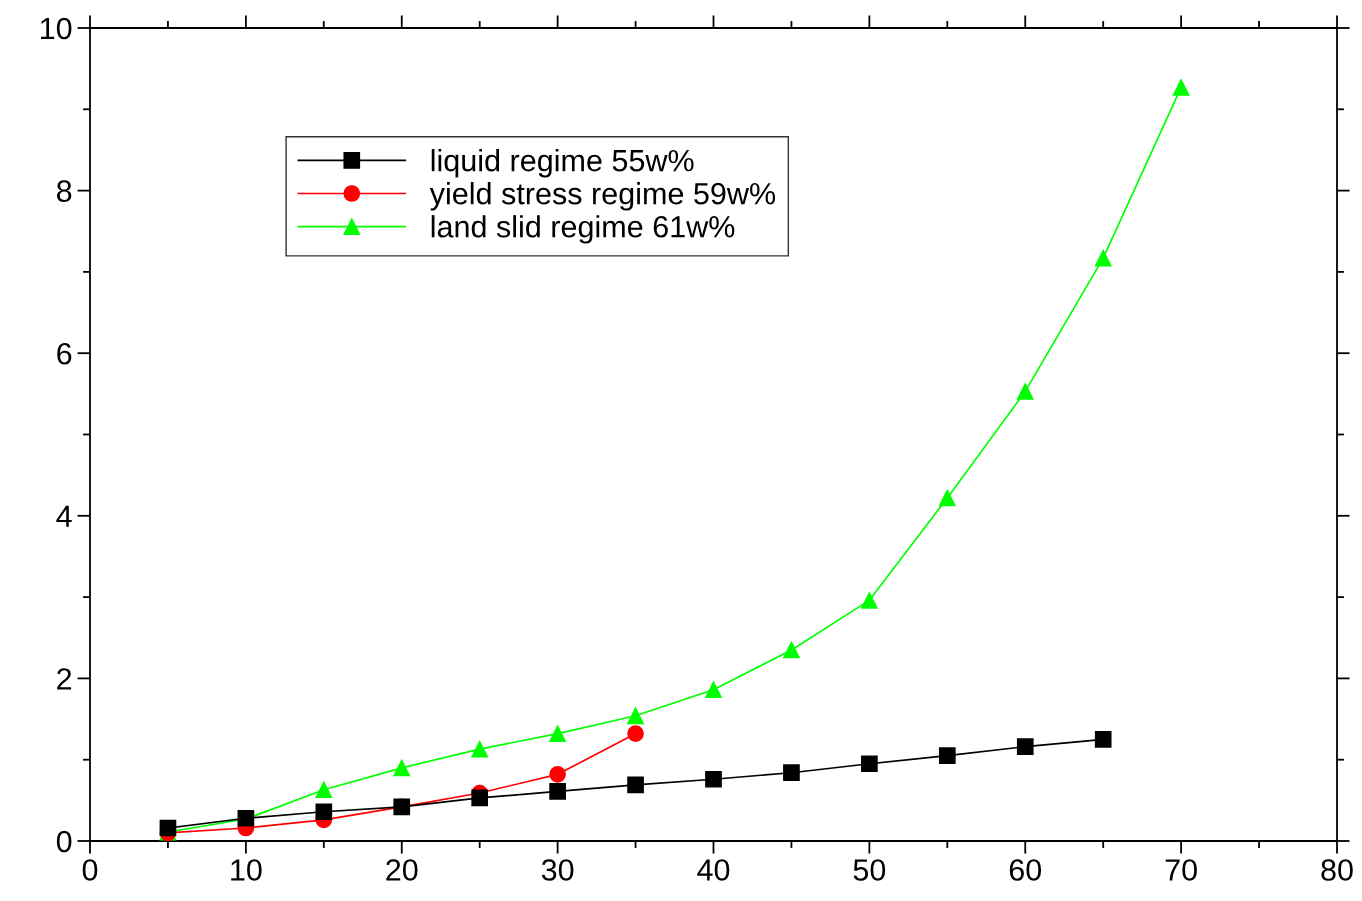  I want to click on x-tick-label: 30, so click(557, 870).